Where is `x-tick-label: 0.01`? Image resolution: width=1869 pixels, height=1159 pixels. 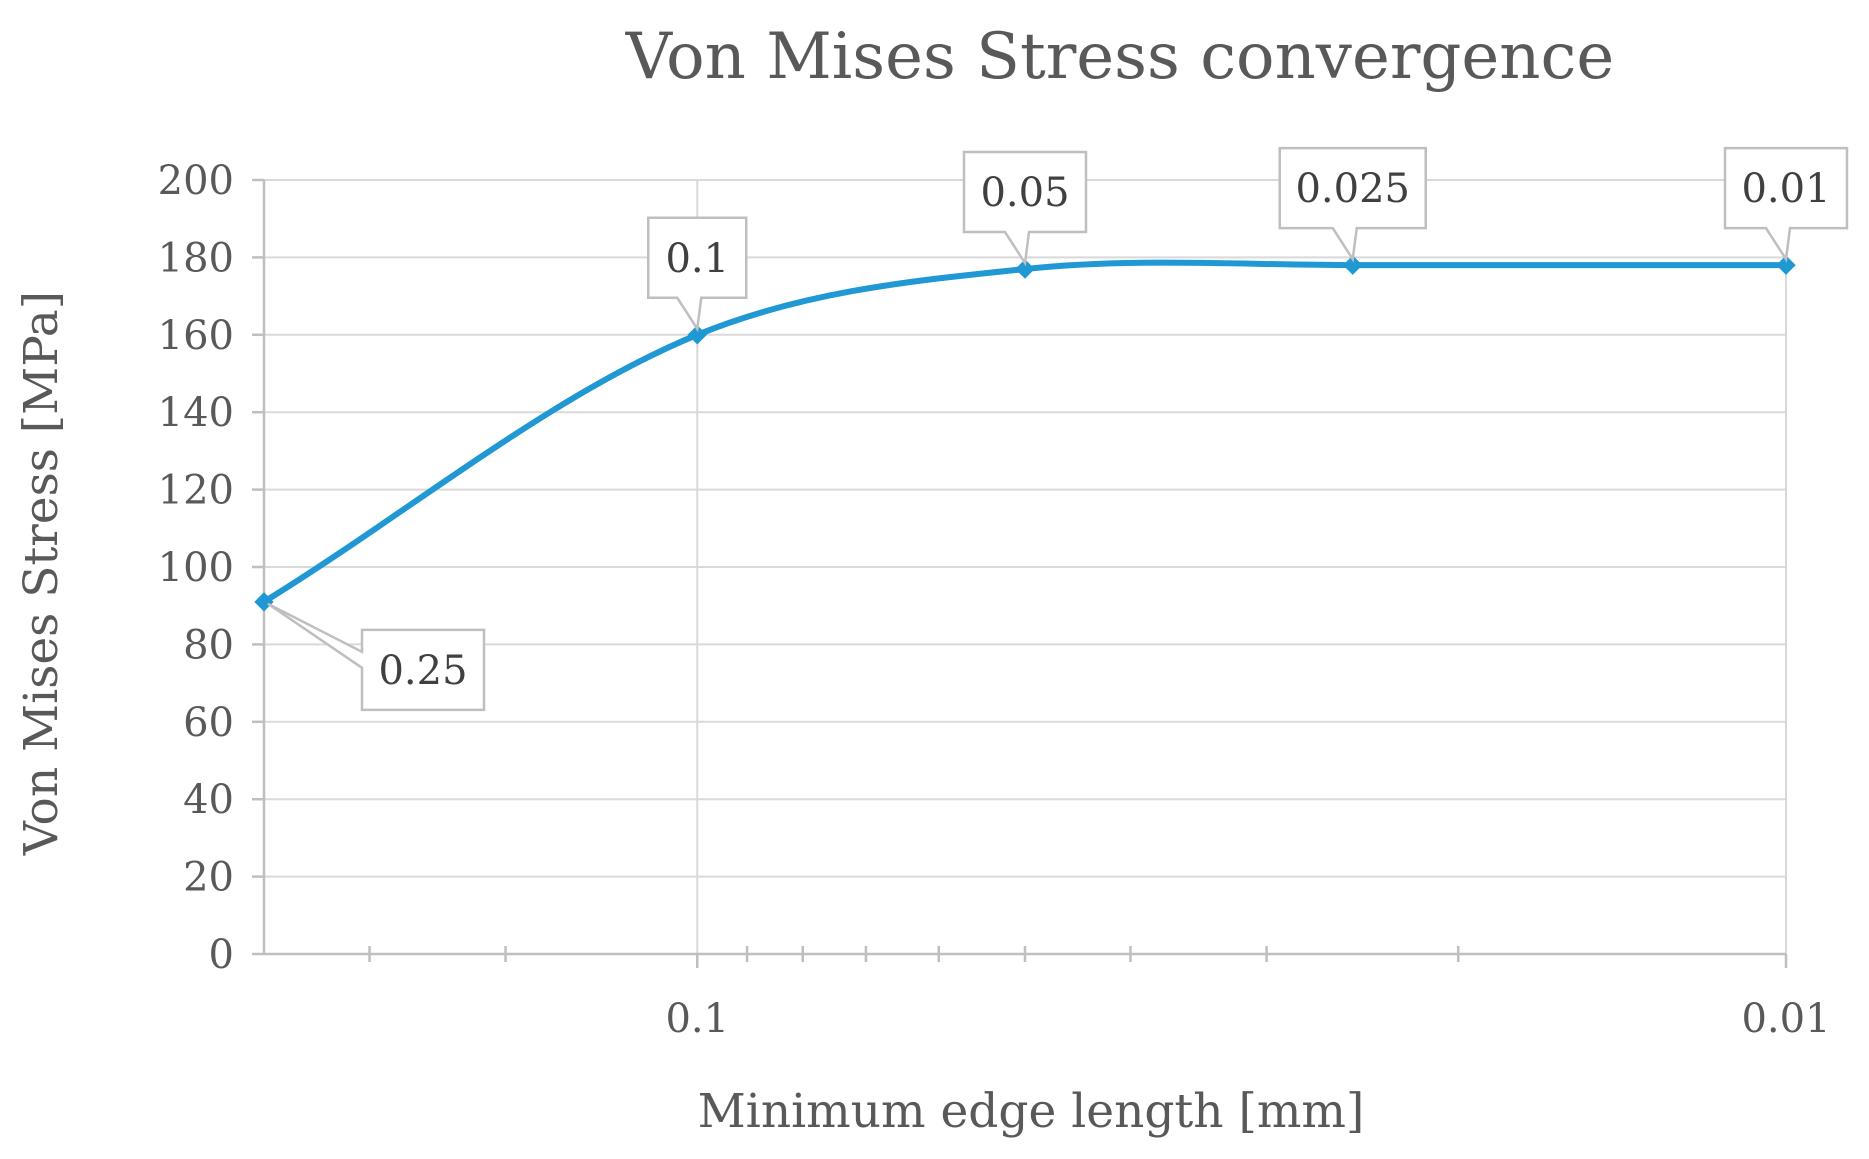 x-tick-label: 0.01 is located at coordinates (1785, 1019).